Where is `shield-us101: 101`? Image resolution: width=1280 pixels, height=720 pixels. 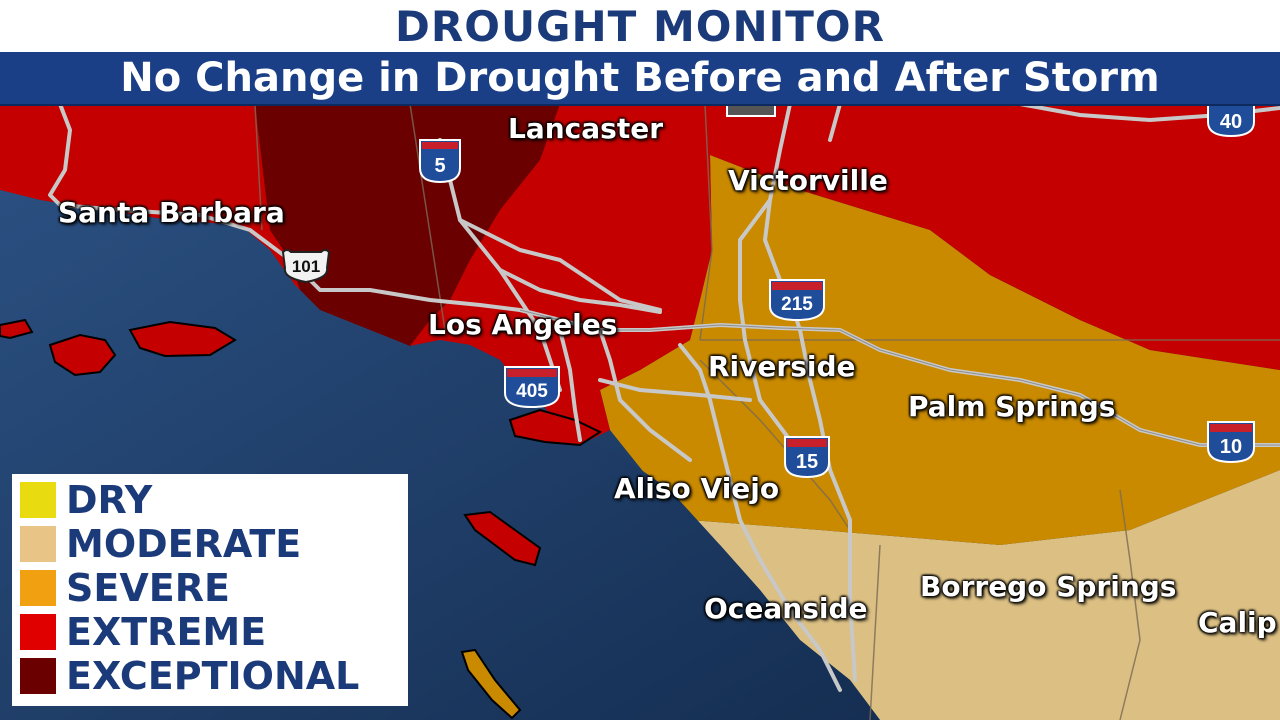 shield-us101: 101 is located at coordinates (306, 266).